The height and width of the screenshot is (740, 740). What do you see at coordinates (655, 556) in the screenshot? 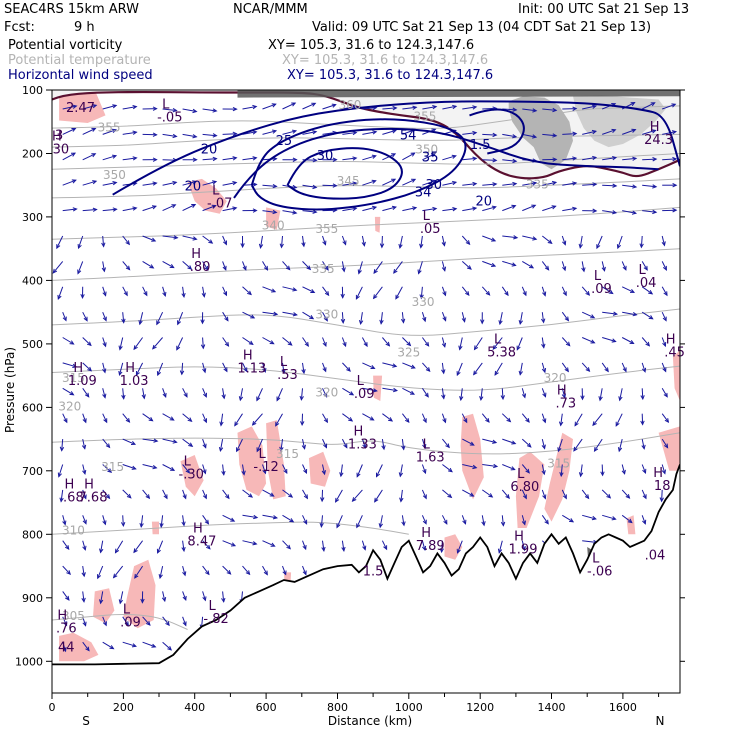
I see `pv-extremum-value-31: .04` at bounding box center [655, 556].